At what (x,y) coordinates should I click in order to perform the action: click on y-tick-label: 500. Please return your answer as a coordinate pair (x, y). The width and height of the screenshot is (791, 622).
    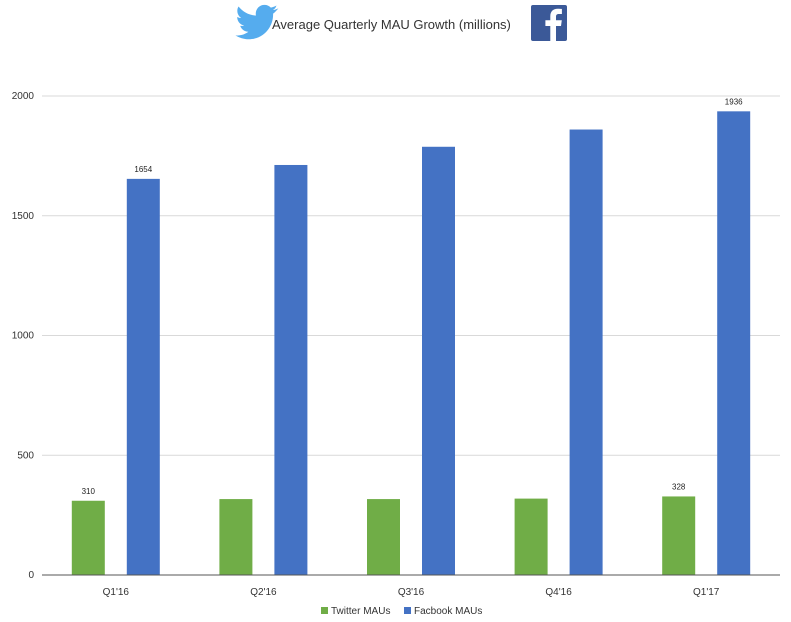
    Looking at the image, I should click on (25, 455).